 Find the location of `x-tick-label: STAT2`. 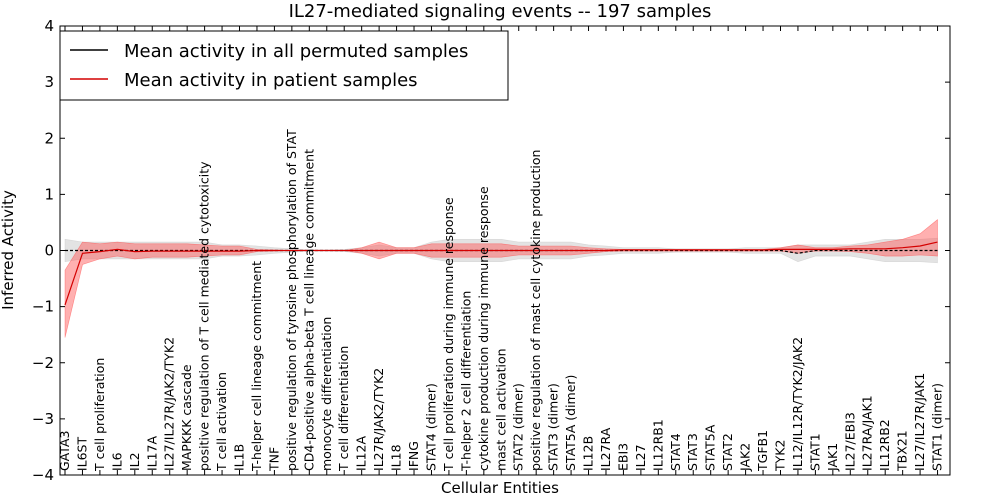

x-tick-label: STAT2 is located at coordinates (727, 452).